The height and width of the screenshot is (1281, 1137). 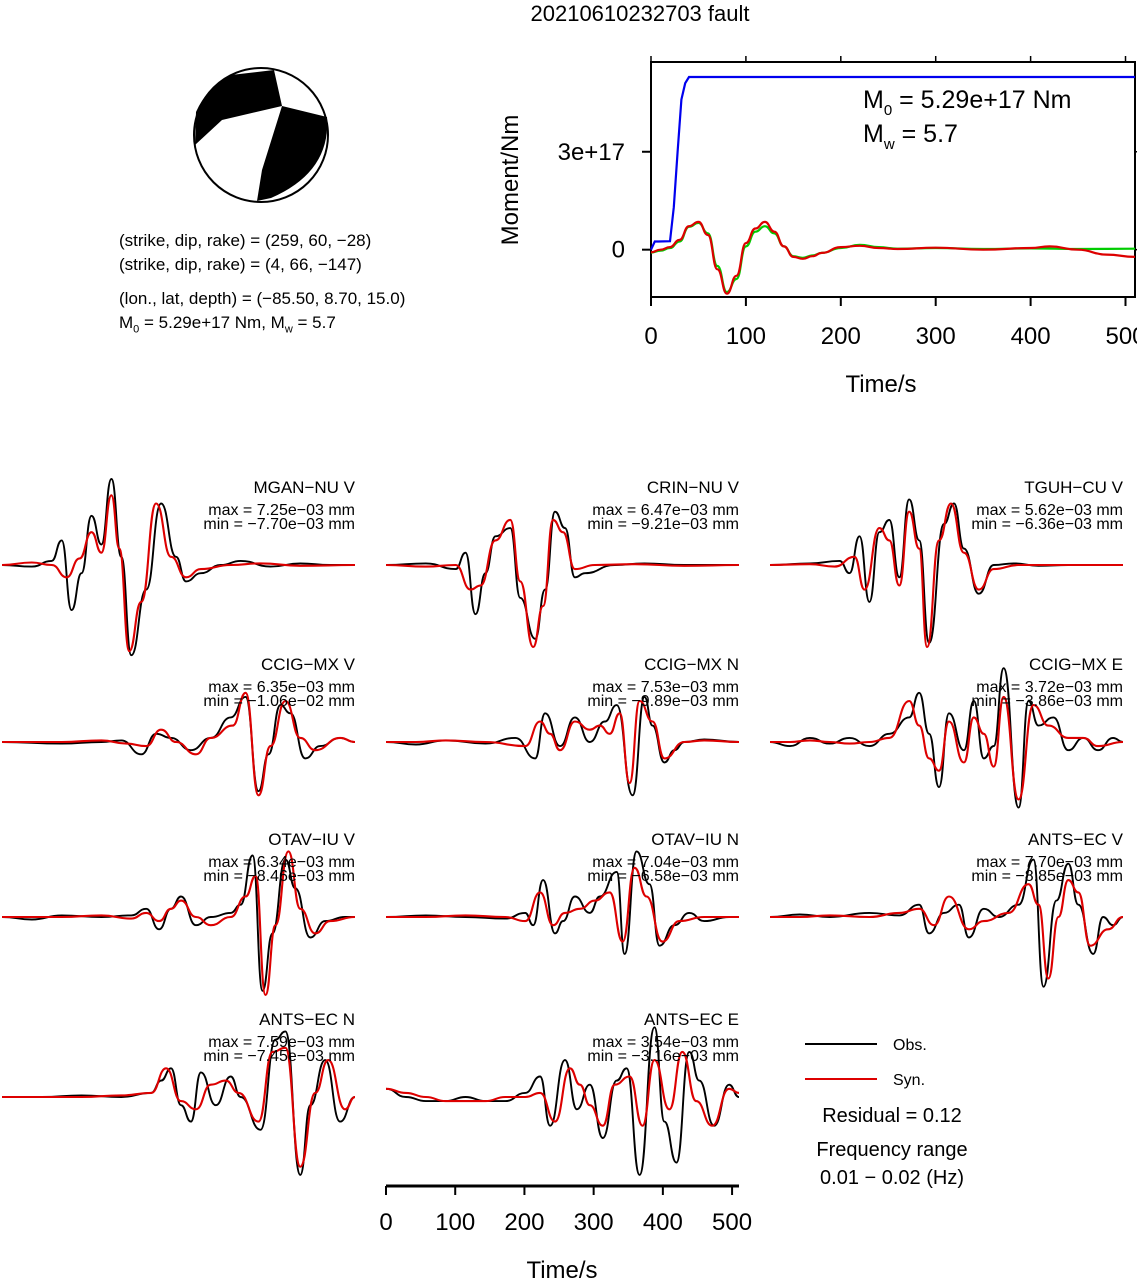 I want to click on station-label: MGAN−NU V, so click(x=304, y=487).